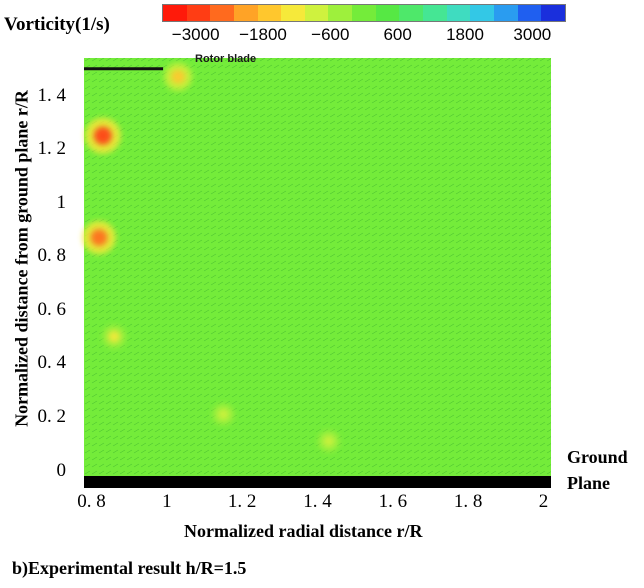 Image resolution: width=644 pixels, height=588 pixels. Describe the element at coordinates (330, 34) in the screenshot. I see `colorbar-tick-label: −600` at that location.